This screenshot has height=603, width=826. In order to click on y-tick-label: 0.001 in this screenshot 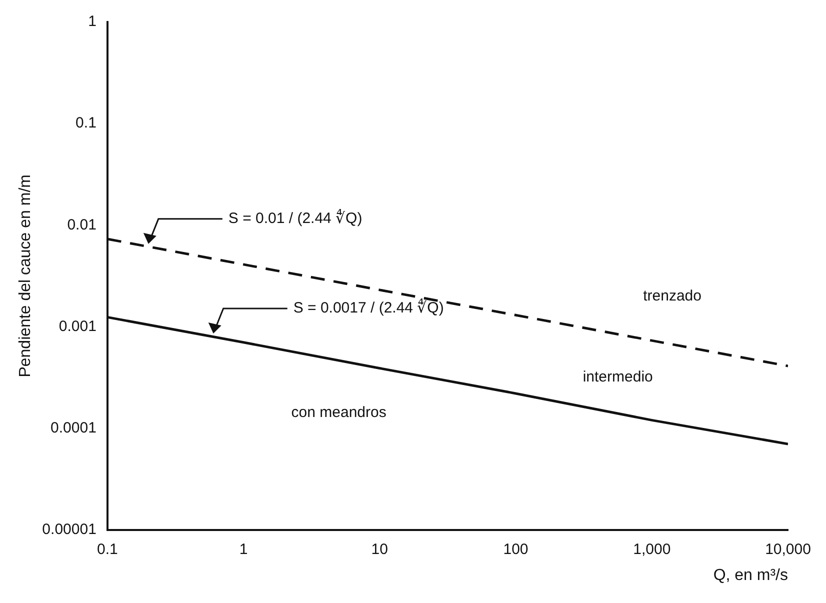, I will do `click(77, 326)`.